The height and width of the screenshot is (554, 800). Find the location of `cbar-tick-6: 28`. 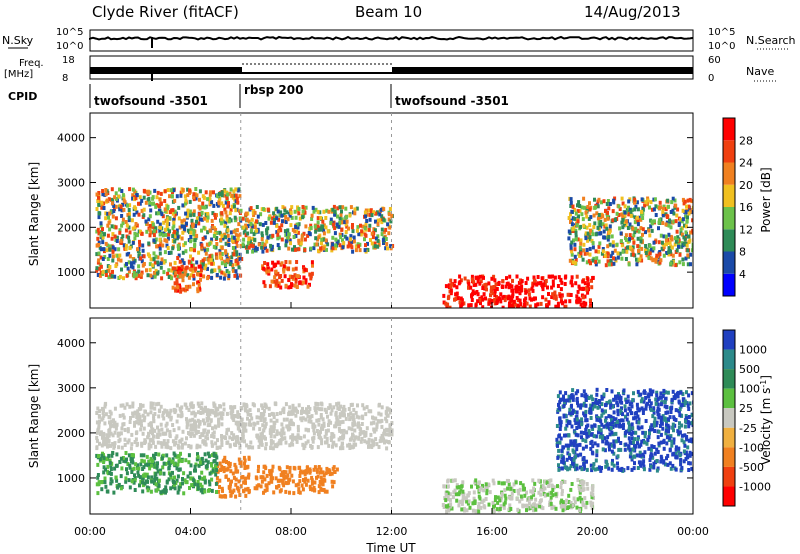

cbar-tick-6: 28 is located at coordinates (746, 140).